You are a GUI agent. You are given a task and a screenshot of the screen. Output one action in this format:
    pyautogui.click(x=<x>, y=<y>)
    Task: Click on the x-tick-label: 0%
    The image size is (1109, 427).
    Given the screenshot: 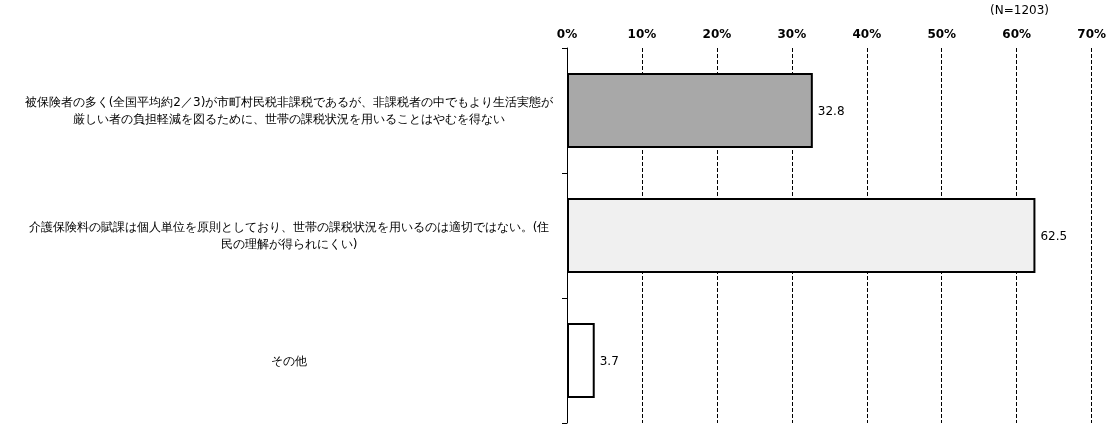 What is the action you would take?
    pyautogui.click(x=567, y=34)
    